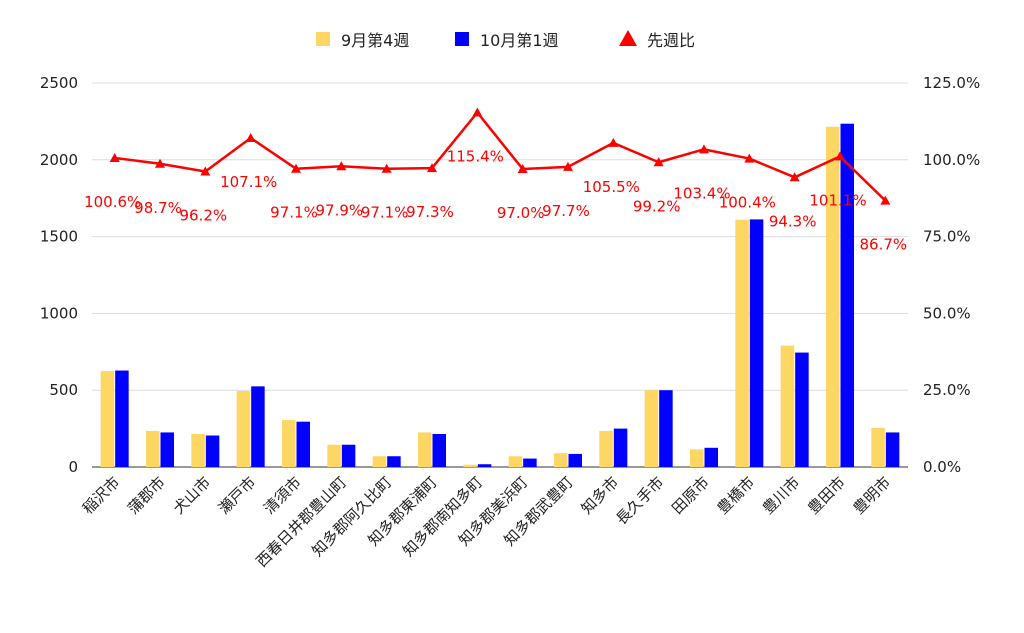 The width and height of the screenshot is (1024, 633). I want to click on right-tick-label: 125.0%, so click(951, 83).